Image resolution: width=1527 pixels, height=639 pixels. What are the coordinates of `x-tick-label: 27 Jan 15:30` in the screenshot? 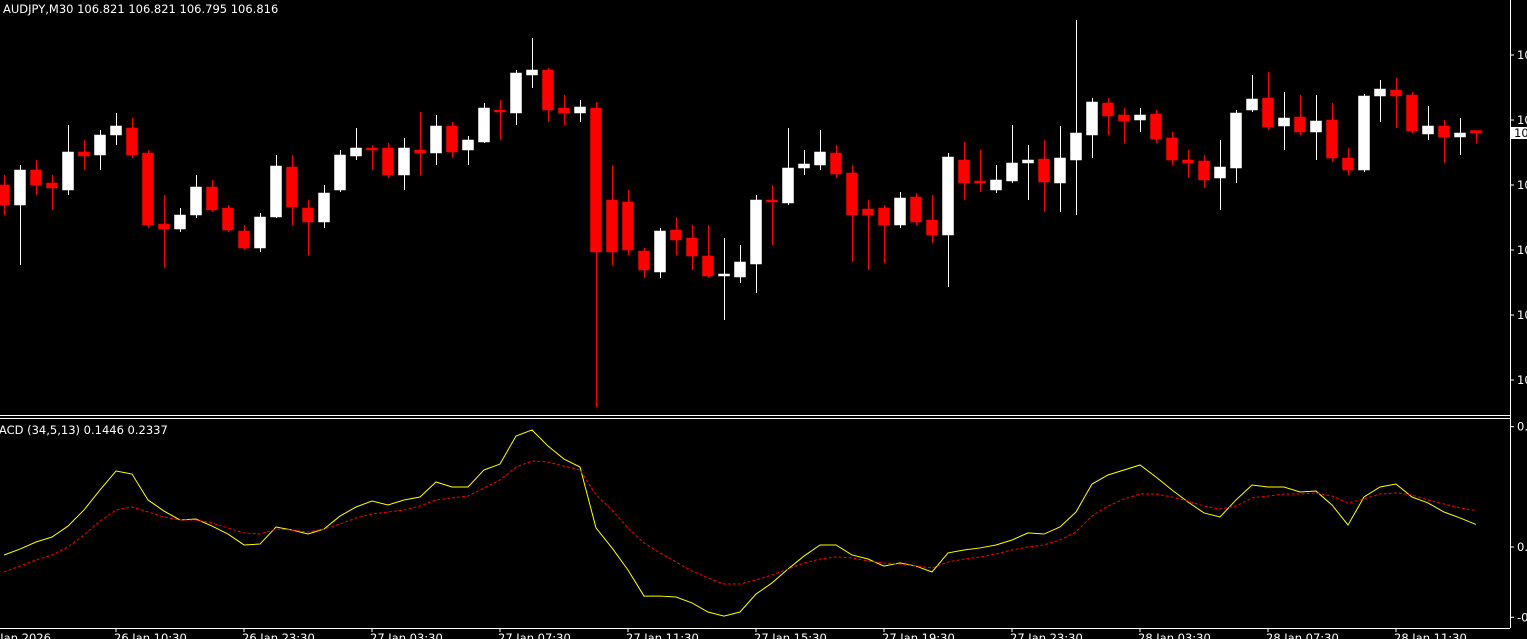 It's located at (790, 635).